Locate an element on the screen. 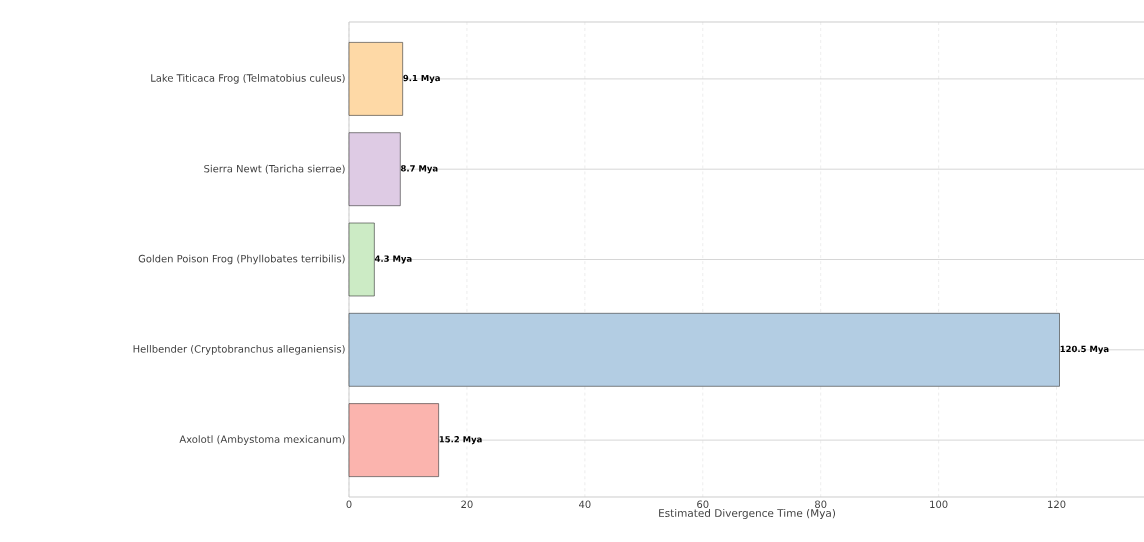 Image resolution: width=1144 pixels, height=542 pixels. data-label: 9.1 Mya is located at coordinates (421, 78).